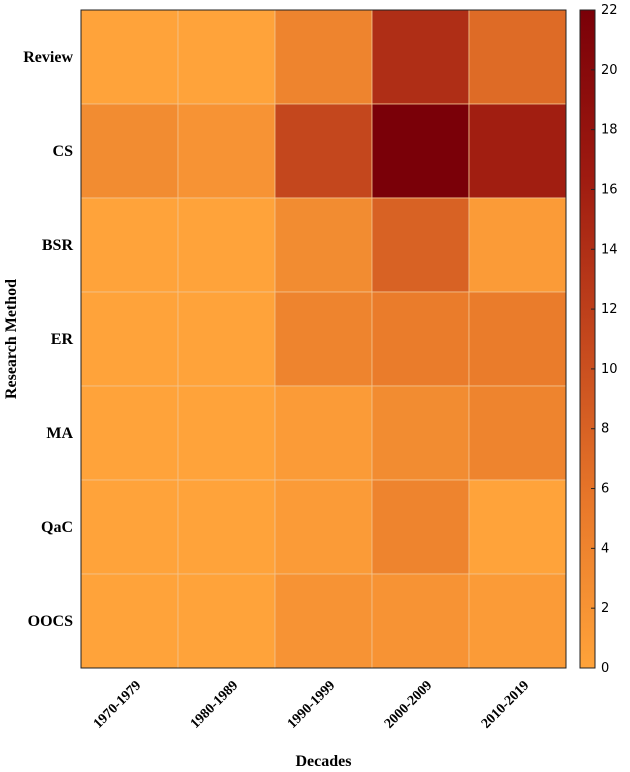 The image size is (630, 772). I want to click on row-tick-label: OOCS, so click(50, 621).